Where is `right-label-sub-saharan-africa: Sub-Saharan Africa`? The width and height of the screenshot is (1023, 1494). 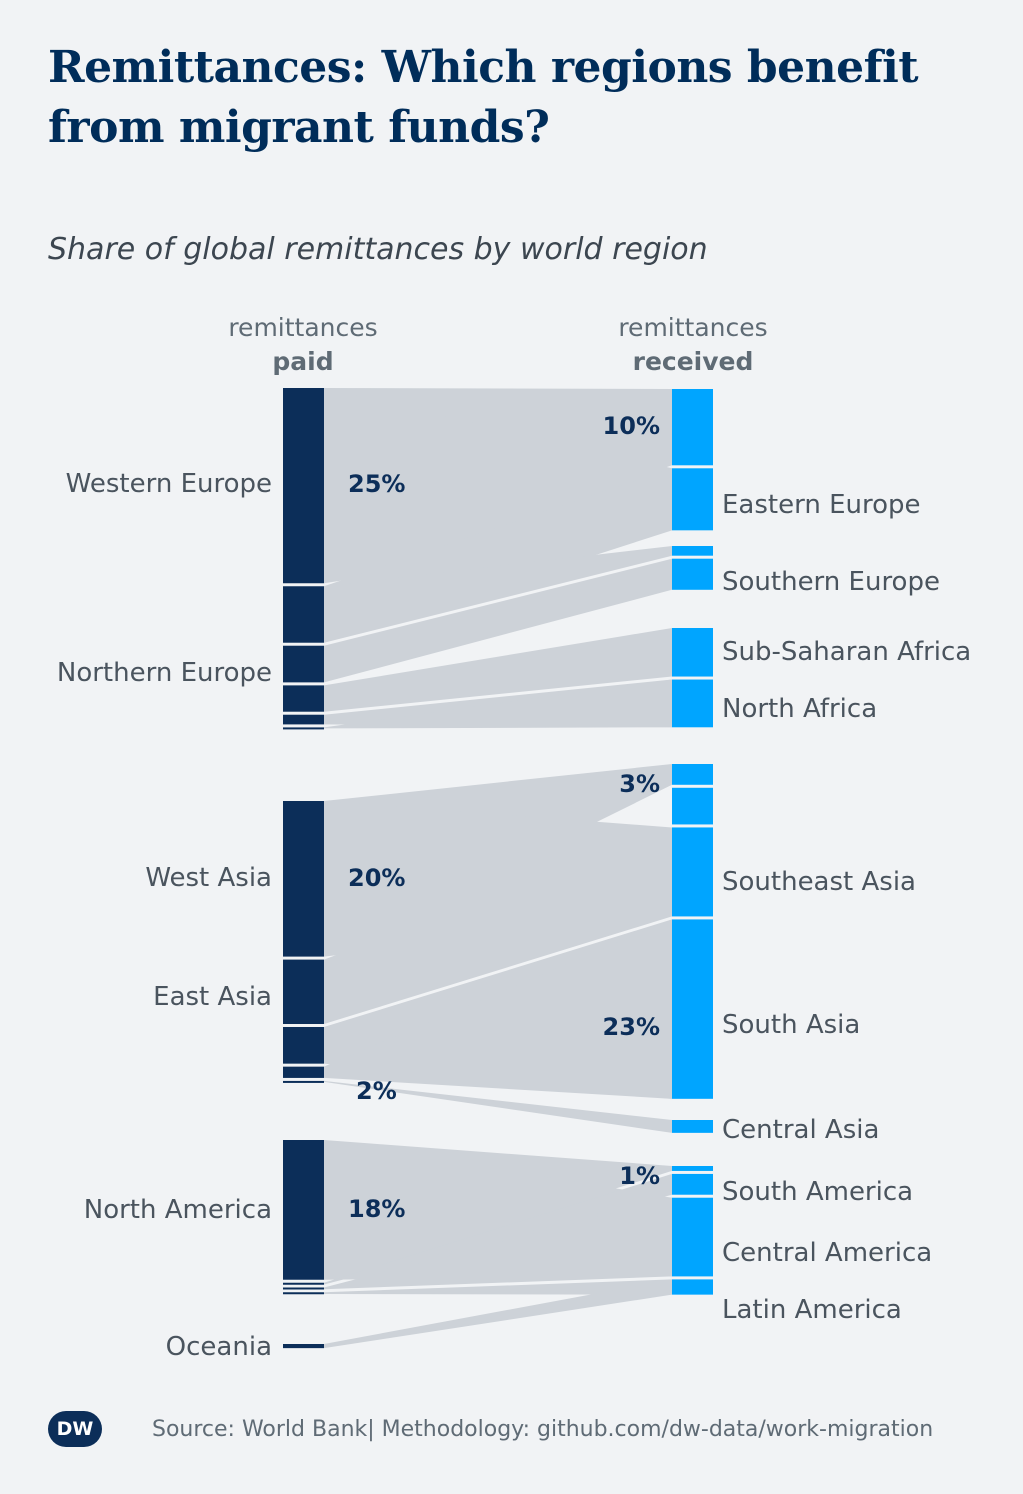 right-label-sub-saharan-africa: Sub-Saharan Africa is located at coordinates (846, 652).